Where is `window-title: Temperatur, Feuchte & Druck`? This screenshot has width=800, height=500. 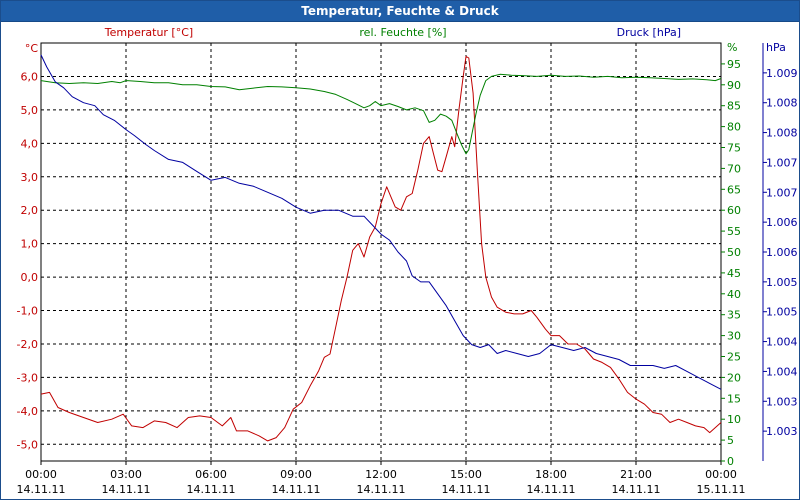
window-title: Temperatur, Feuchte & Druck is located at coordinates (400, 11).